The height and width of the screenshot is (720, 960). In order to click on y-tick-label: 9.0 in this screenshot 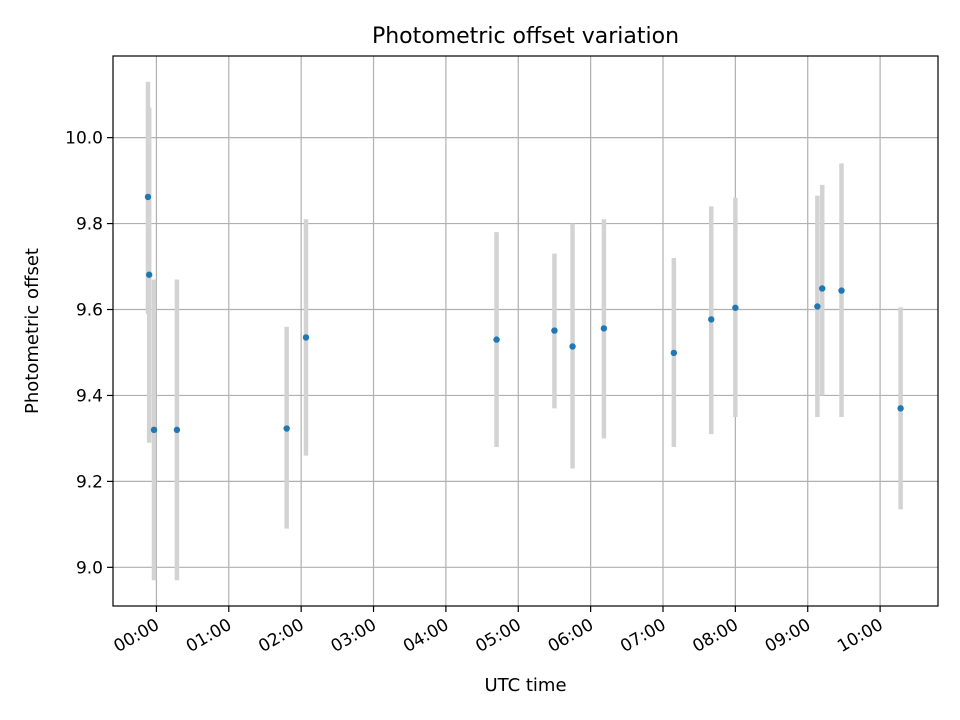, I will do `click(89, 568)`.